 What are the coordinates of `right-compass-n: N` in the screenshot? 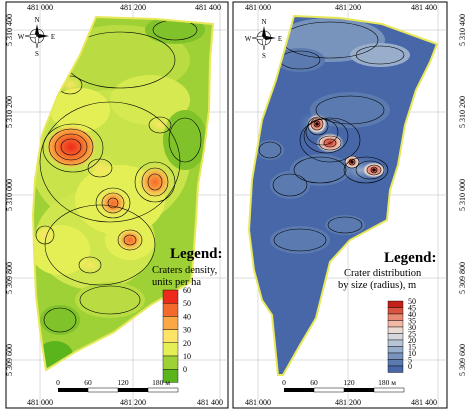 It's located at (263, 22).